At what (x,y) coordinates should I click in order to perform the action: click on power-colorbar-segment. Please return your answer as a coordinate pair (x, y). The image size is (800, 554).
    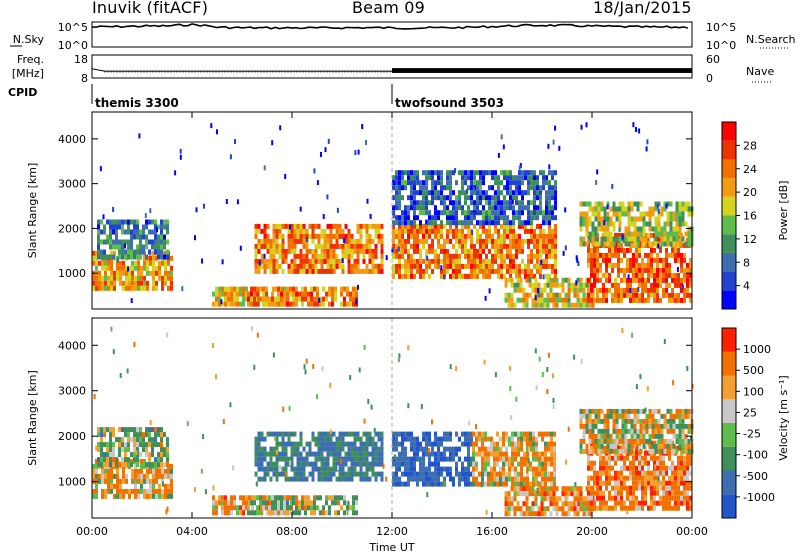
    Looking at the image, I should click on (729, 281).